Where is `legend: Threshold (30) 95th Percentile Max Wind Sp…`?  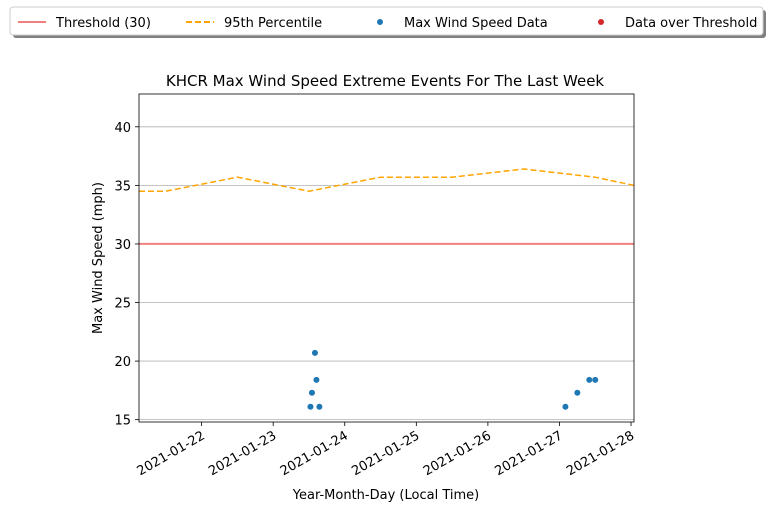 legend: Threshold (30) 95th Percentile Max Wind Sp… is located at coordinates (387, 22).